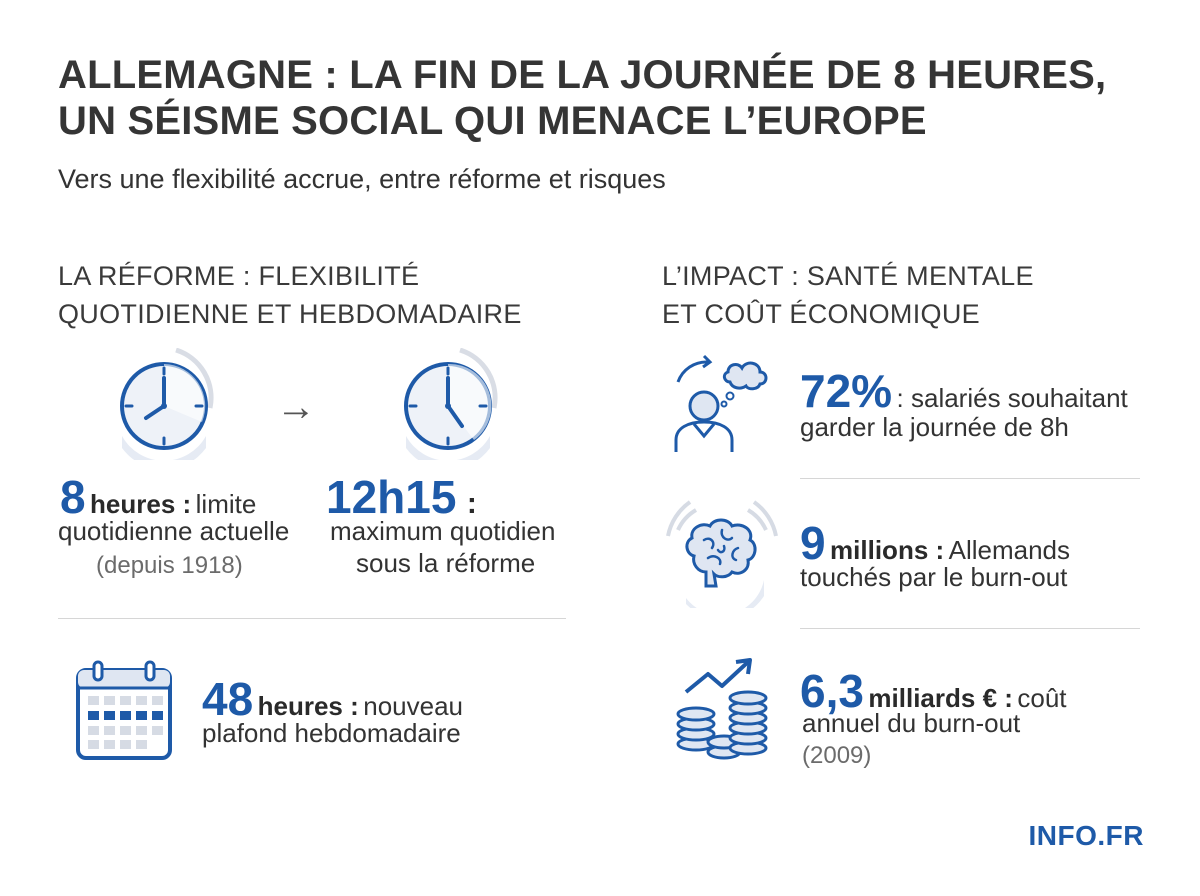  I want to click on stat-burnout-unit: millions :, so click(887, 550).